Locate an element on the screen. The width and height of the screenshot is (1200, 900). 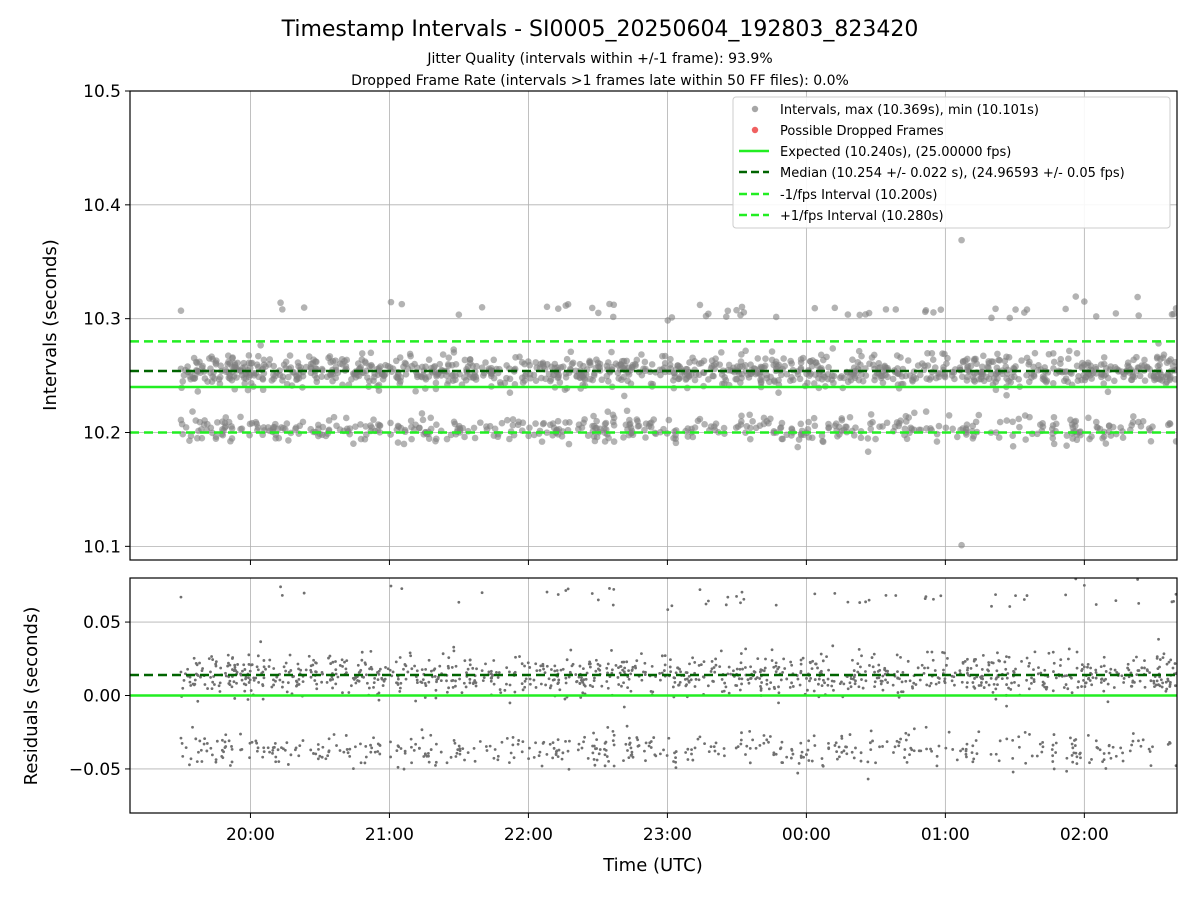
x-tick-label: 22:00 is located at coordinates (528, 835).